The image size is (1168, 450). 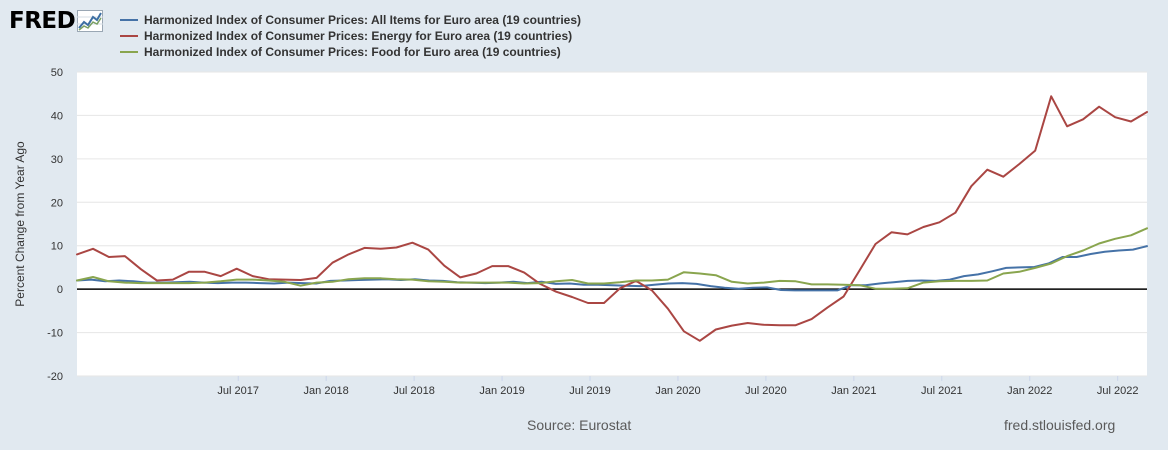 I want to click on source-note: Source: Eurostat, so click(x=579, y=425).